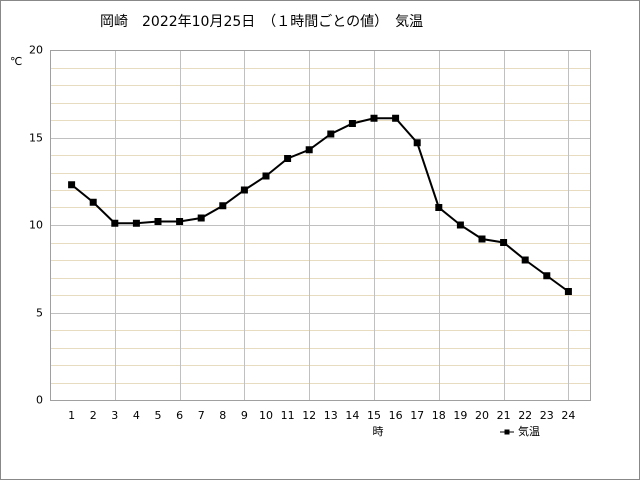 The height and width of the screenshot is (480, 640). Describe the element at coordinates (158, 415) in the screenshot. I see `x-tick-label: 5` at that location.